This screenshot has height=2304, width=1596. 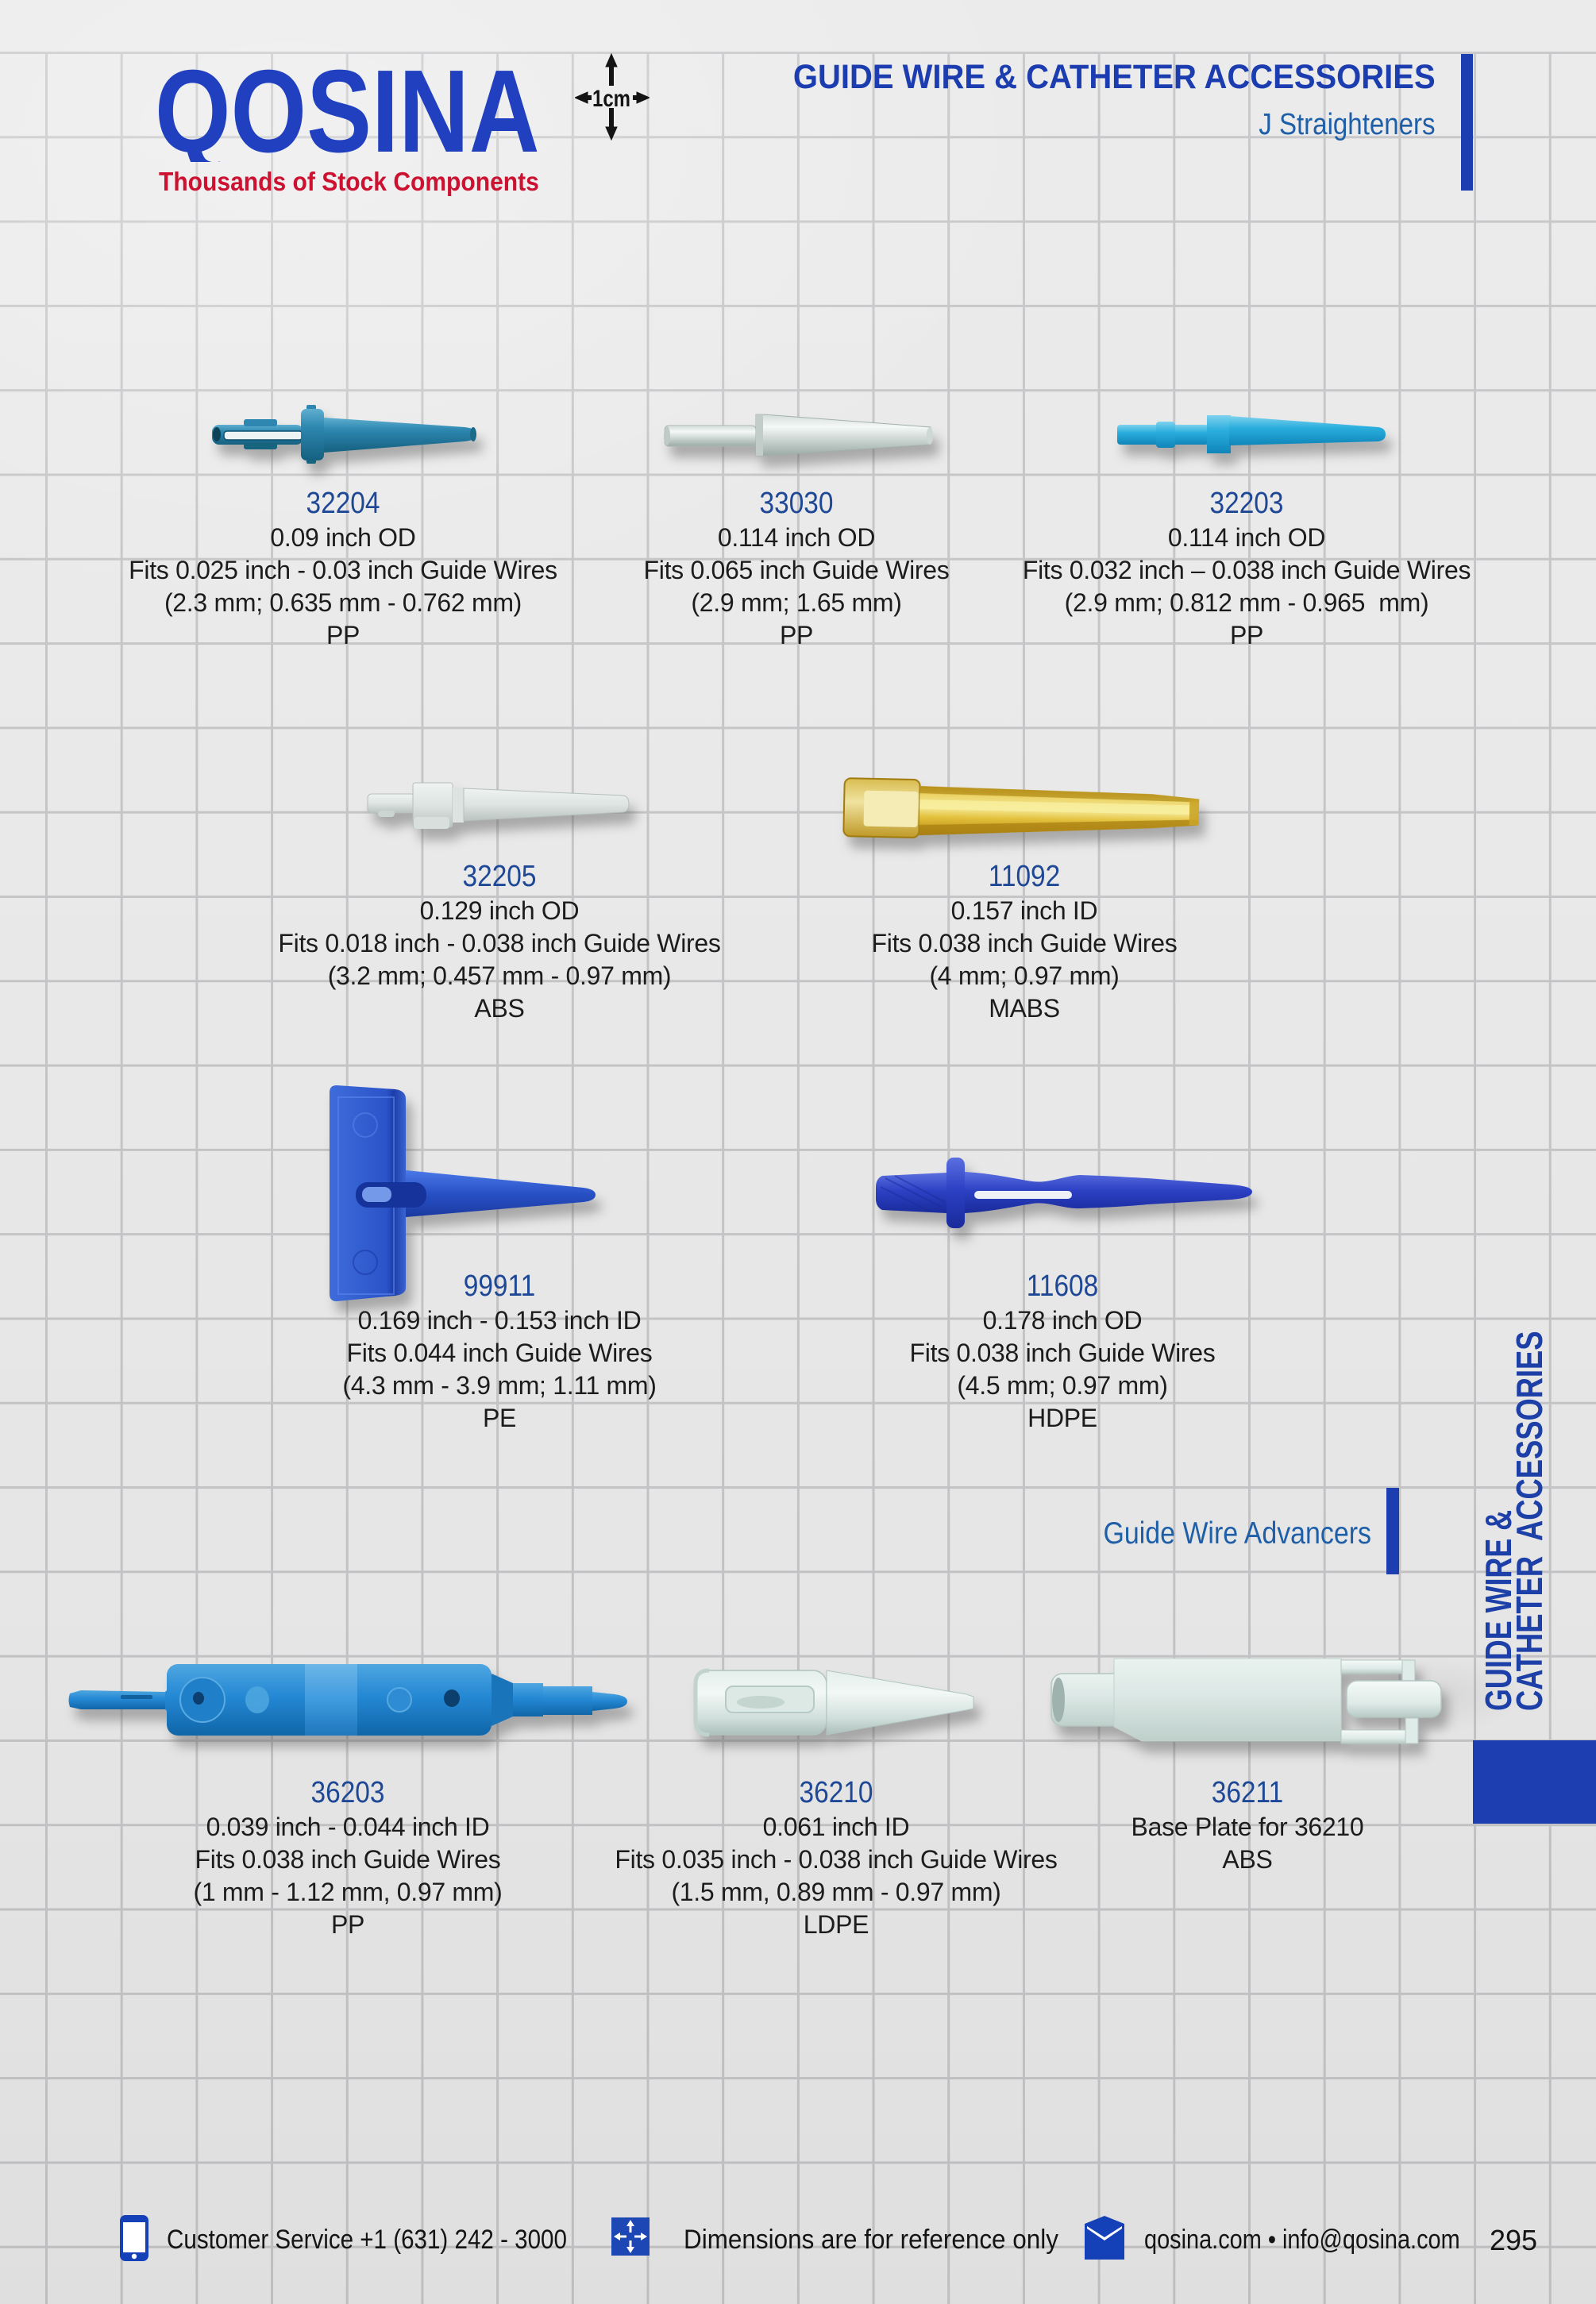 I want to click on svg-text: 1cm, so click(x=611, y=99).